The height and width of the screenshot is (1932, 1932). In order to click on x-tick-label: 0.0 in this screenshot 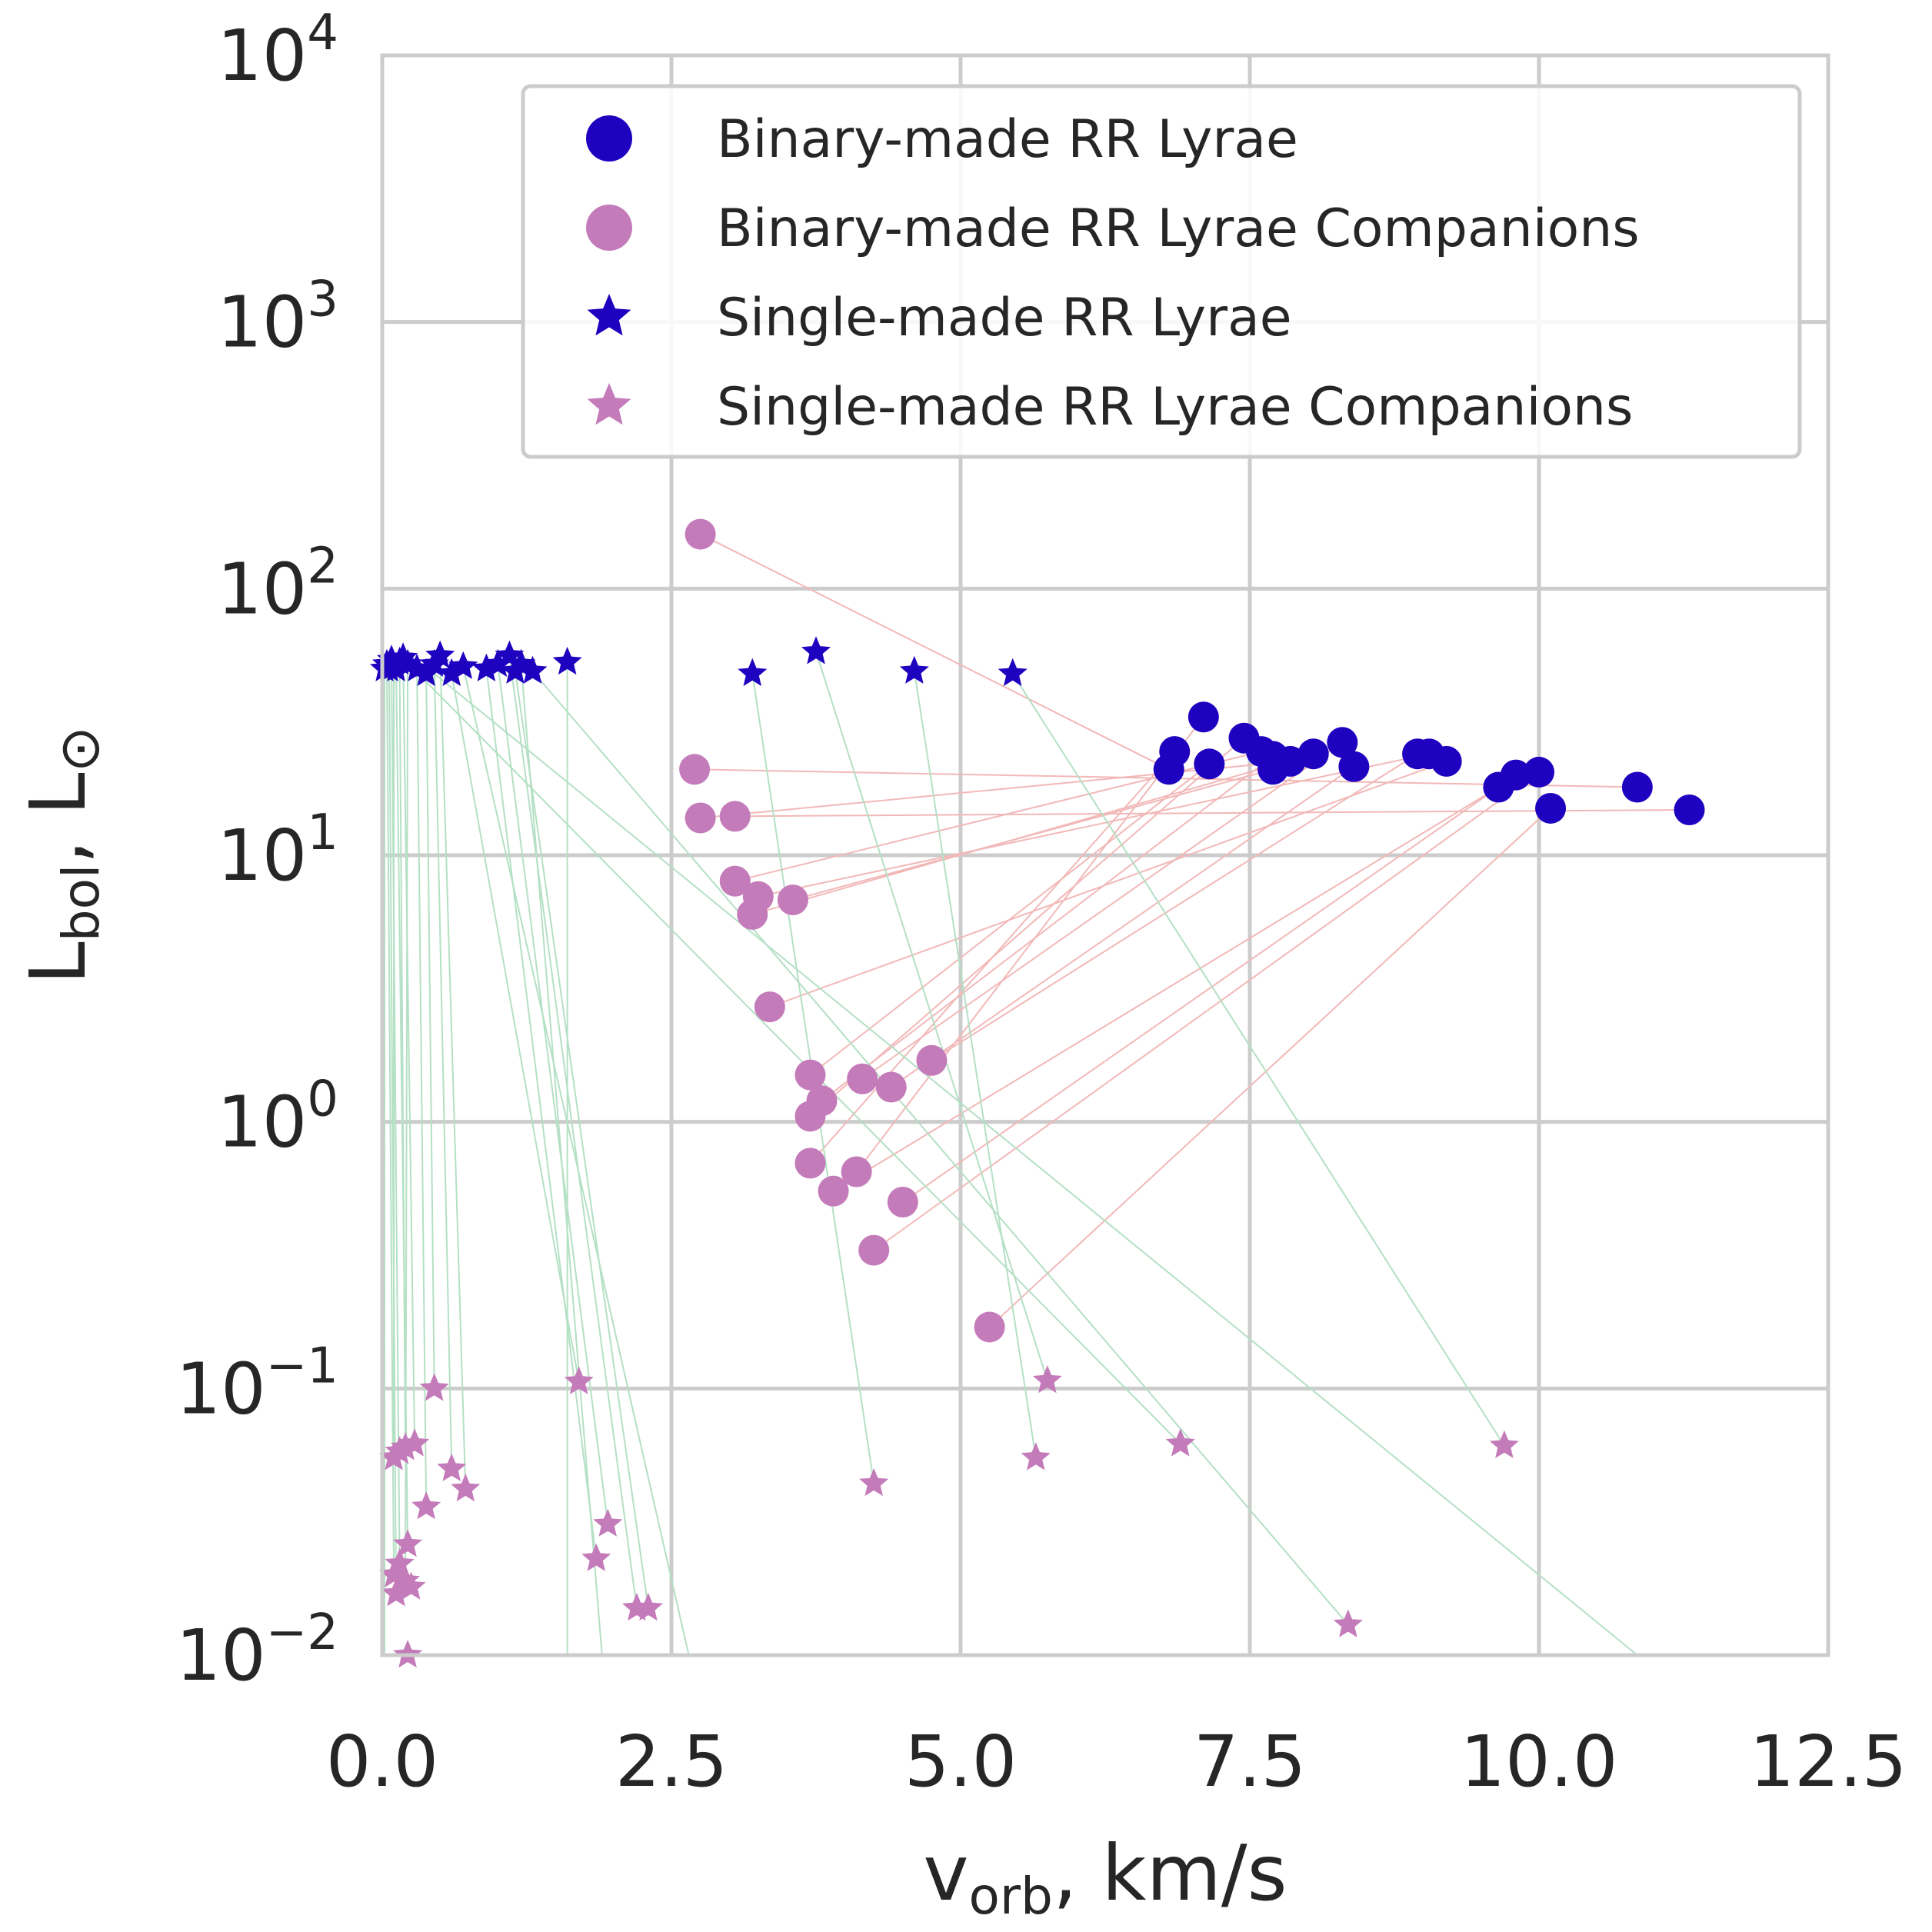, I will do `click(382, 1761)`.